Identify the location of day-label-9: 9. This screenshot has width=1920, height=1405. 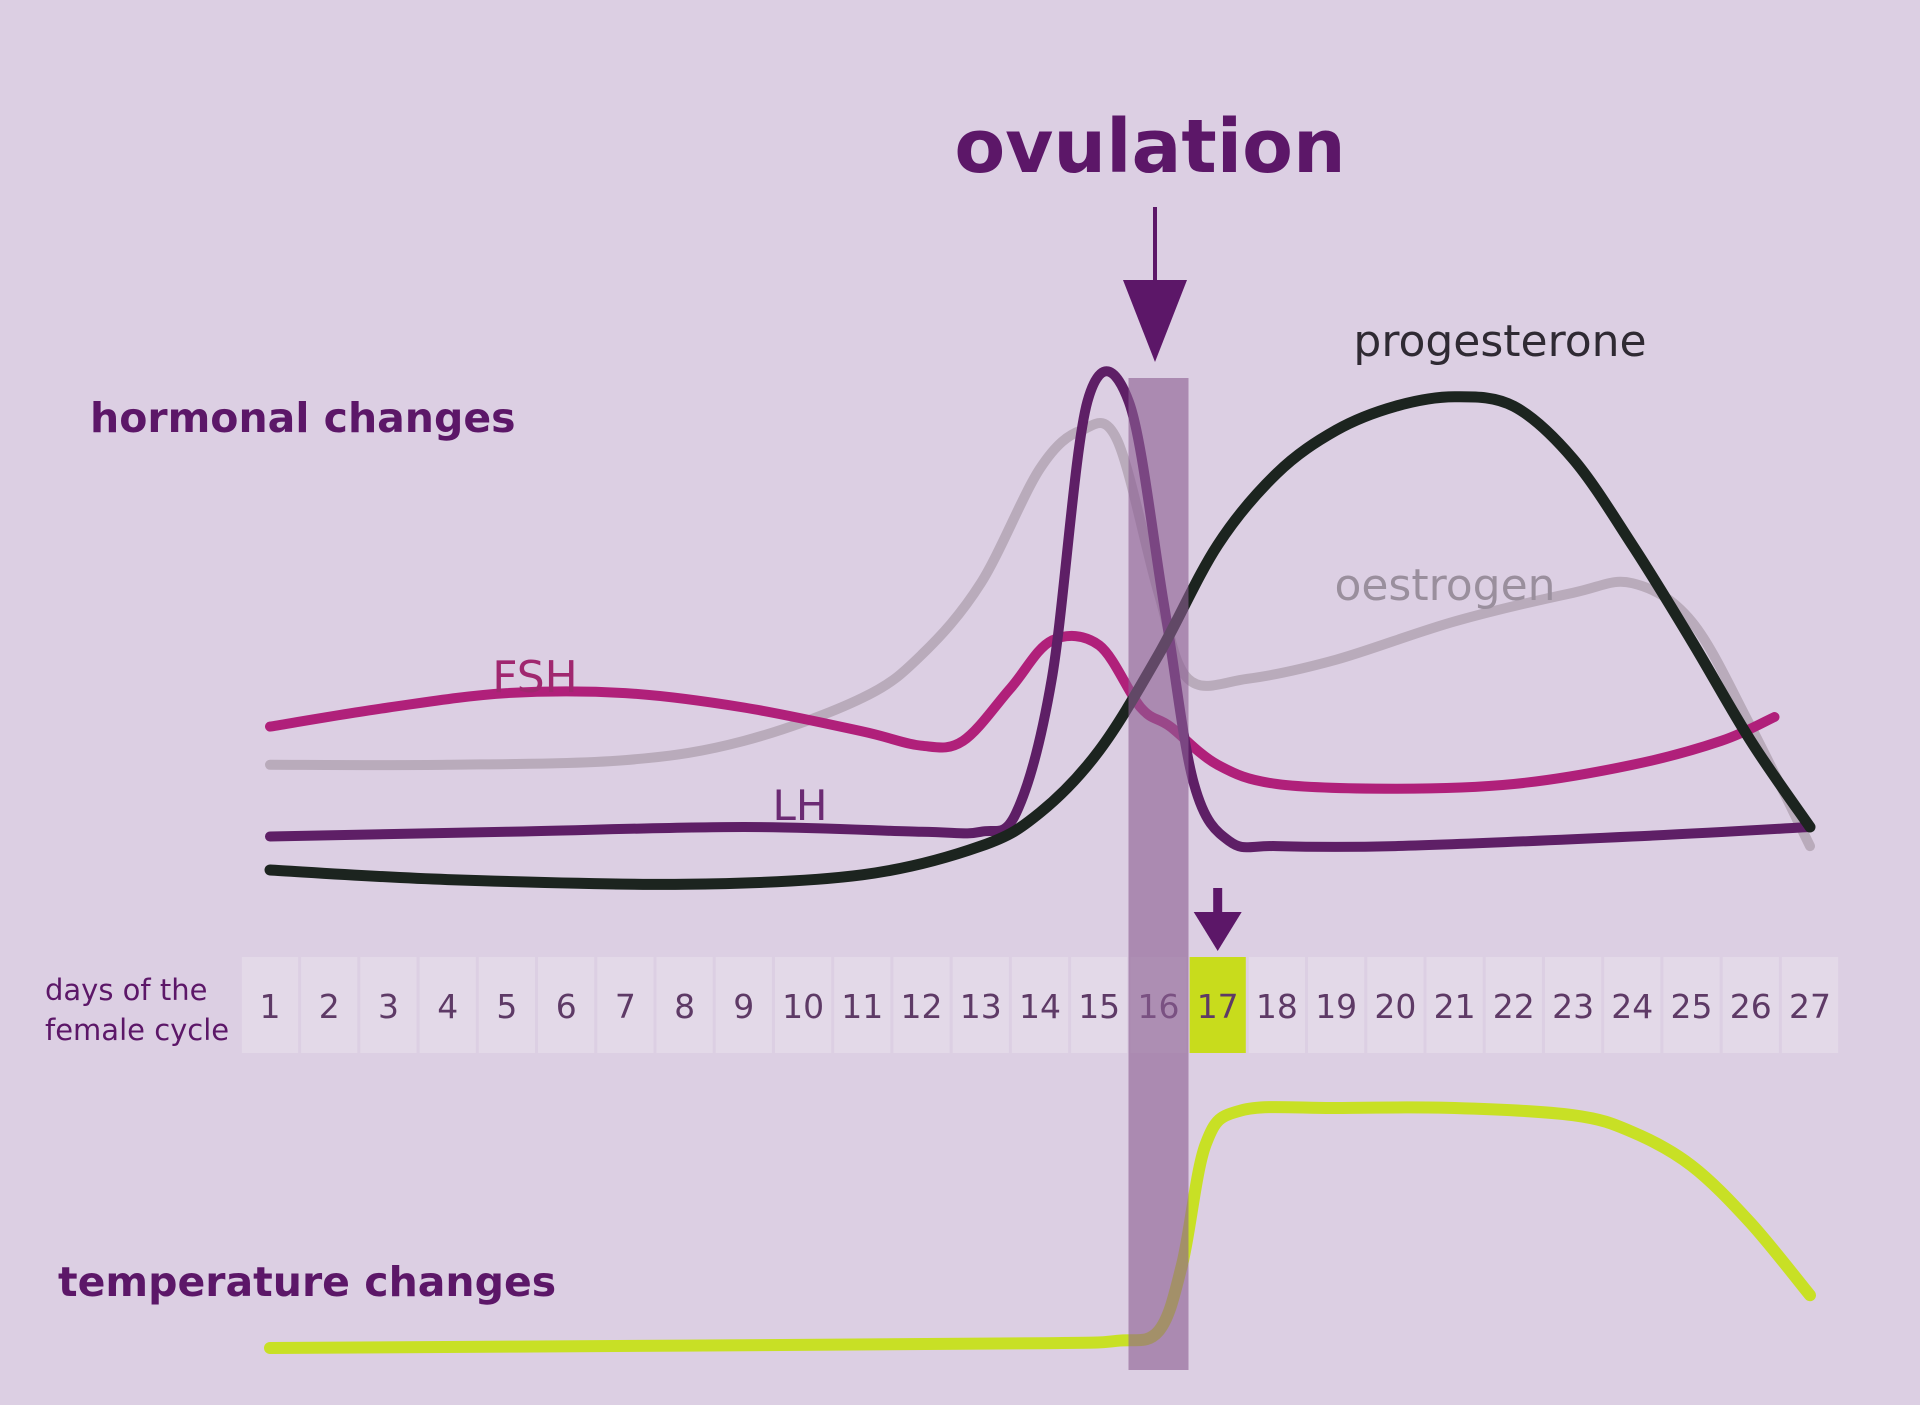
(743, 1006).